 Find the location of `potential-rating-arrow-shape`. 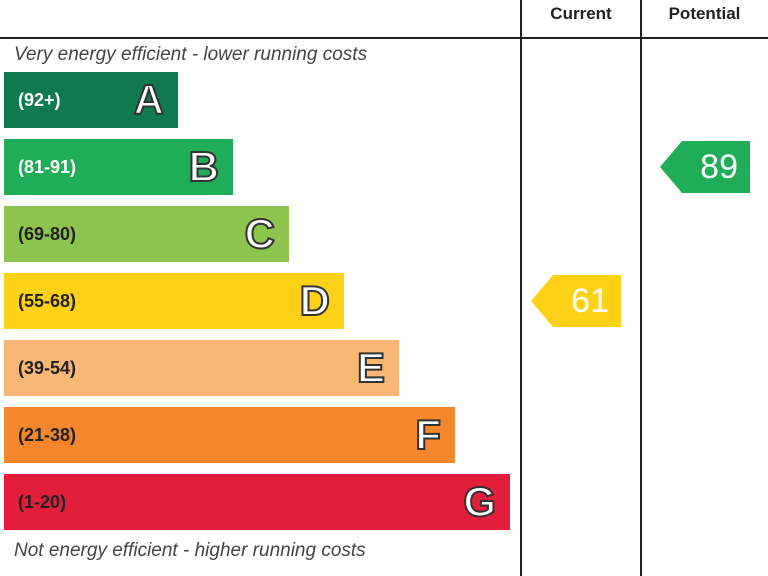

potential-rating-arrow-shape is located at coordinates (705, 167).